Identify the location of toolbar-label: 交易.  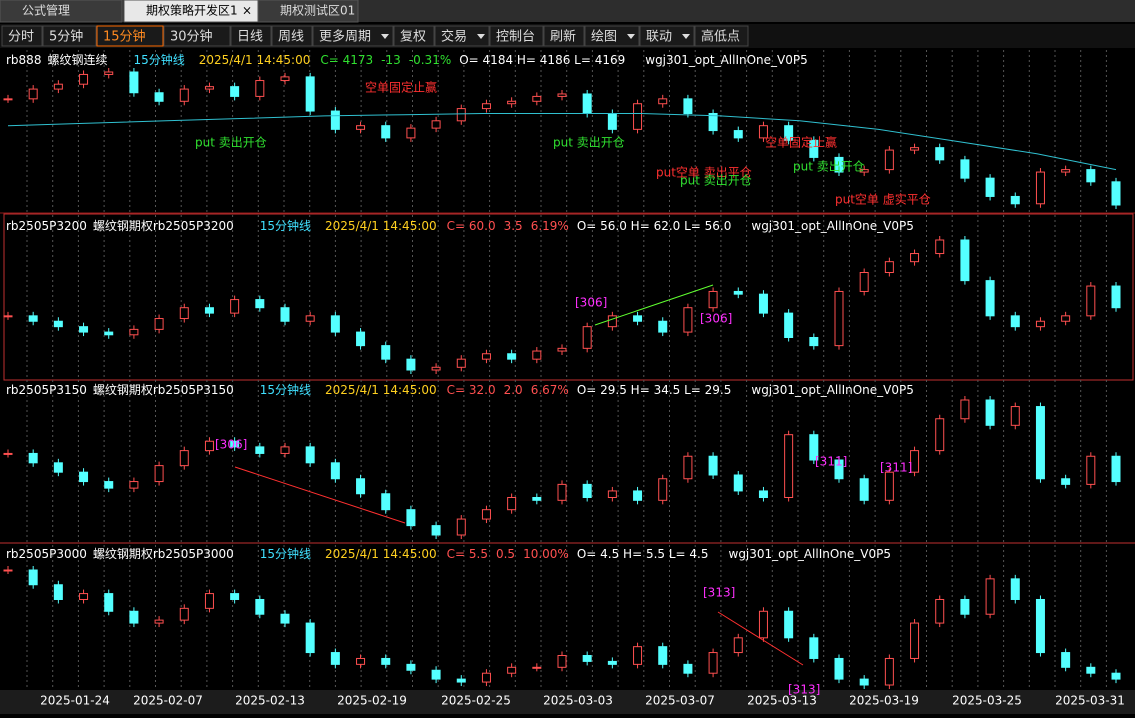
(454, 37).